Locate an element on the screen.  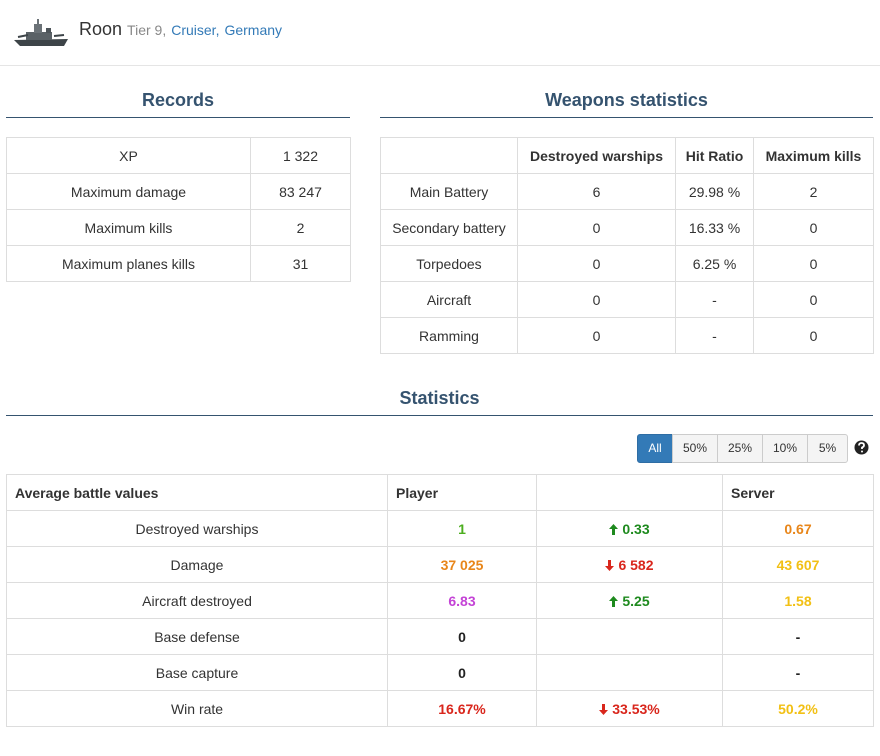
statistics-row: Aircraft destroyed 6.83 5.25 1.58 is located at coordinates (440, 600).